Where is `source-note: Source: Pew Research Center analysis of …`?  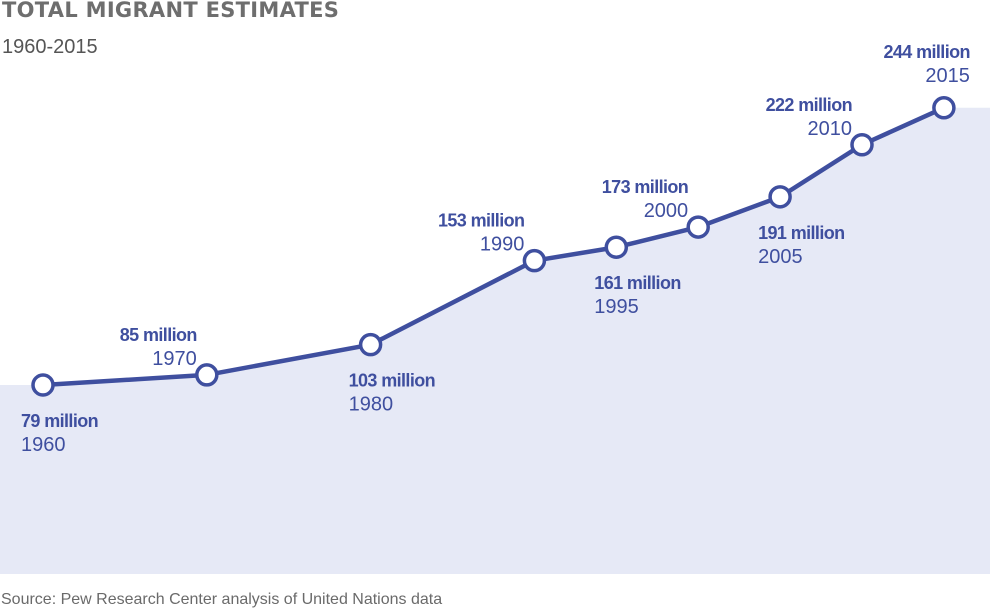
source-note: Source: Pew Research Center analysis of … is located at coordinates (222, 599).